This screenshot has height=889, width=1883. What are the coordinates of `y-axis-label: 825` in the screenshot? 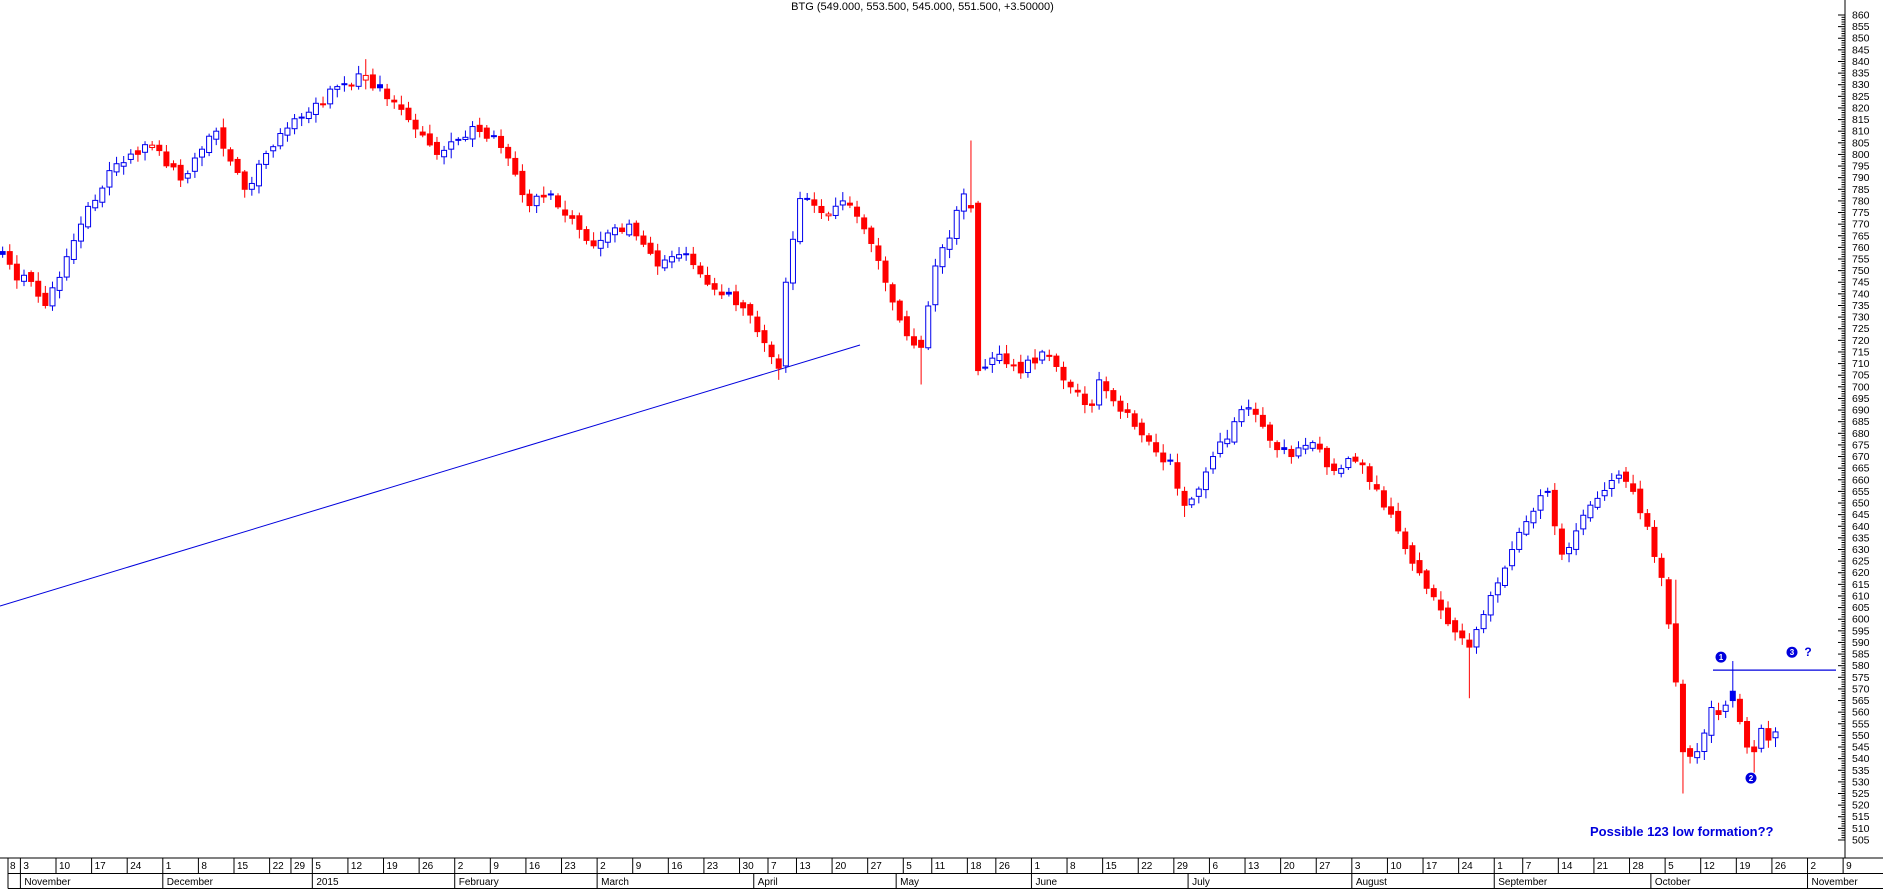 It's located at (1861, 97).